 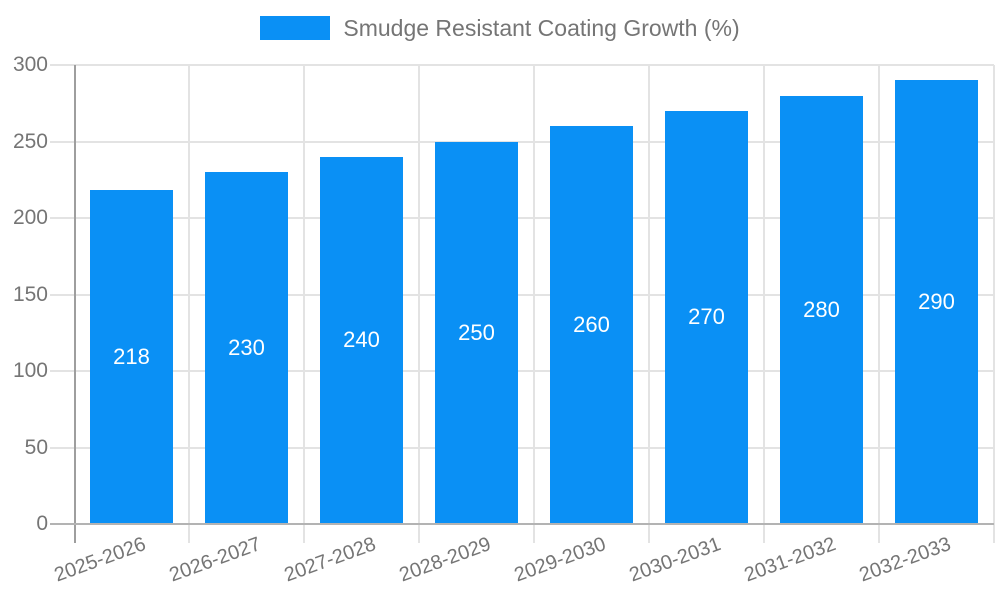 I want to click on bar-value-label: 218, so click(x=131, y=357).